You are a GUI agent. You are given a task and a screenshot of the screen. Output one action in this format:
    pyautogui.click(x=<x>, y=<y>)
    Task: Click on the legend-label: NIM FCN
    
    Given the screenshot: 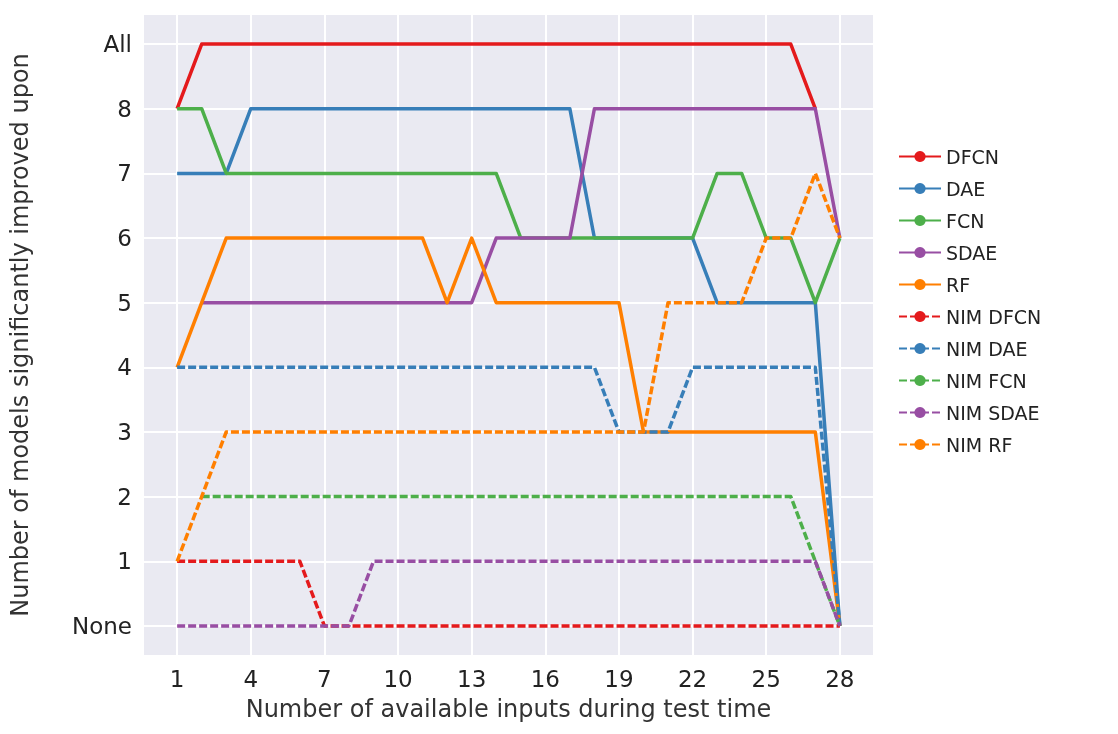 What is the action you would take?
    pyautogui.click(x=986, y=380)
    